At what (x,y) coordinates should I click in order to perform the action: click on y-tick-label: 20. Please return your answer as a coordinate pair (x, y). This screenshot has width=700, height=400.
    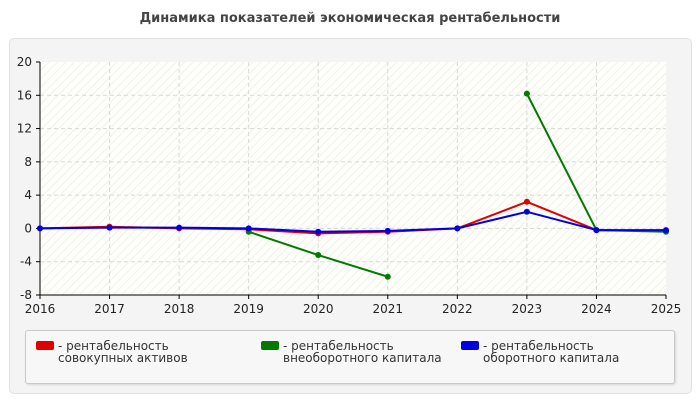
    Looking at the image, I should click on (24, 62).